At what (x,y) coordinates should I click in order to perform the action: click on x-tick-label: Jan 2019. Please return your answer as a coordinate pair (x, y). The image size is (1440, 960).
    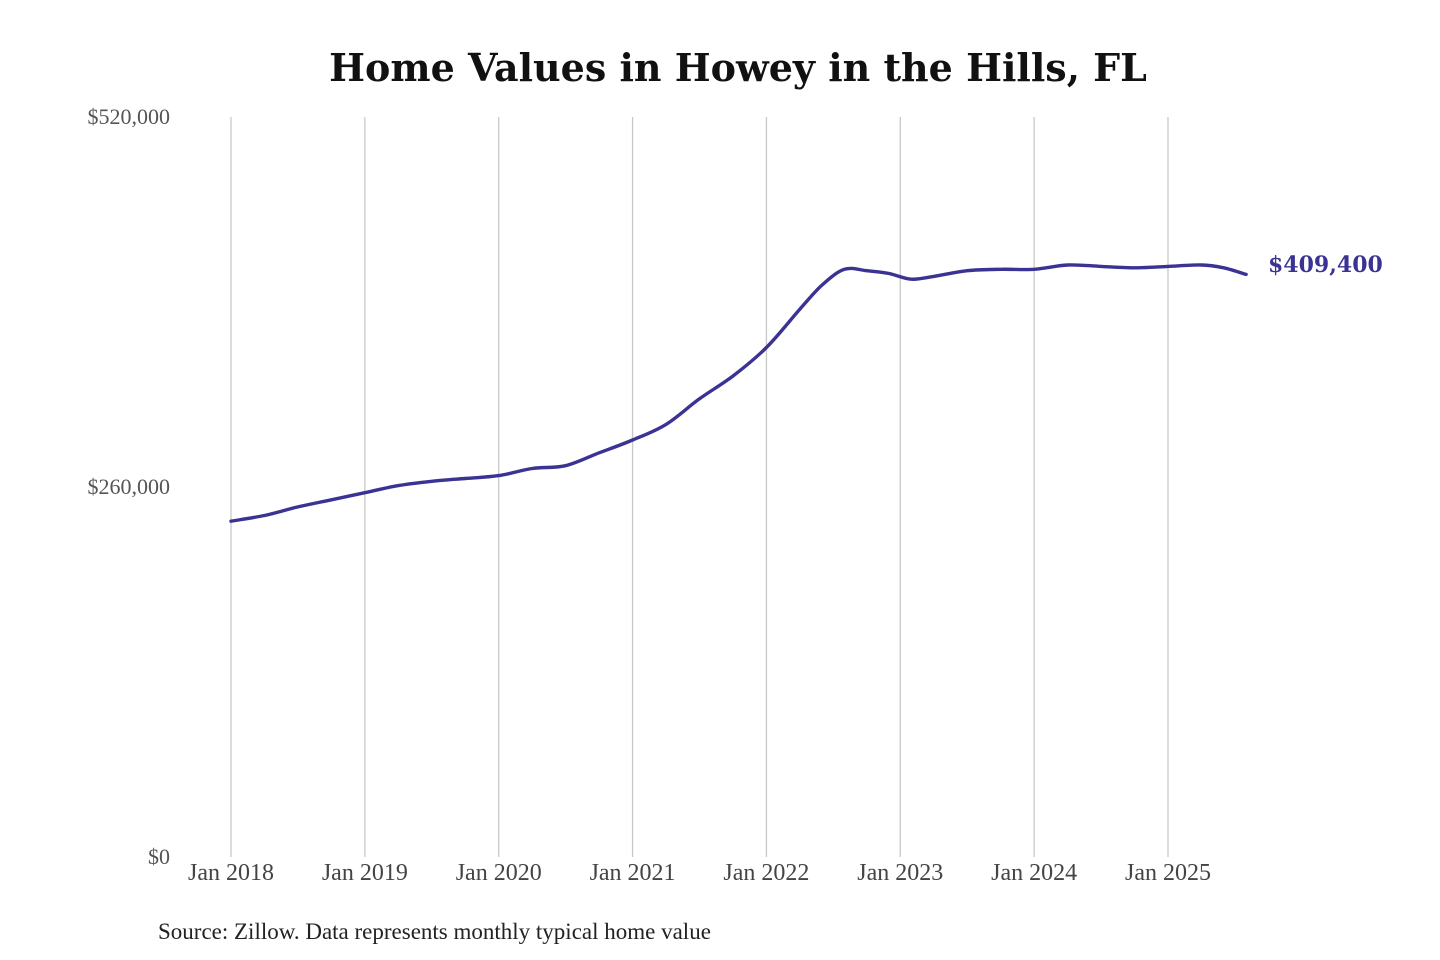
    Looking at the image, I should click on (365, 873).